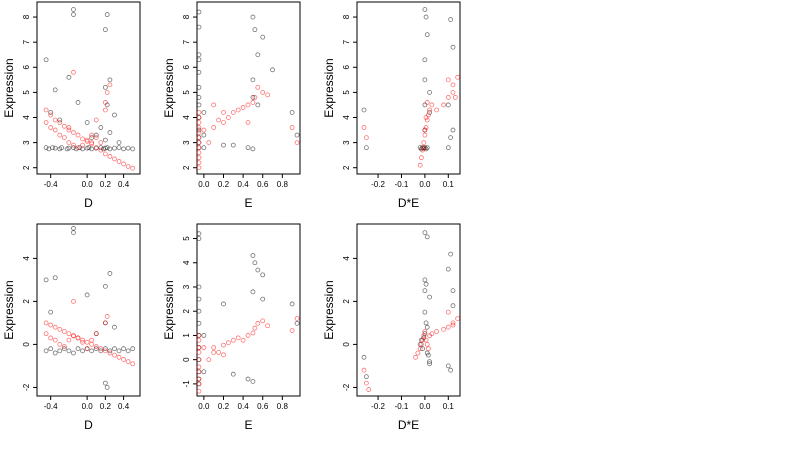 The image size is (800, 450). Describe the element at coordinates (186, 142) in the screenshot. I see `y-tick-label: 3` at that location.